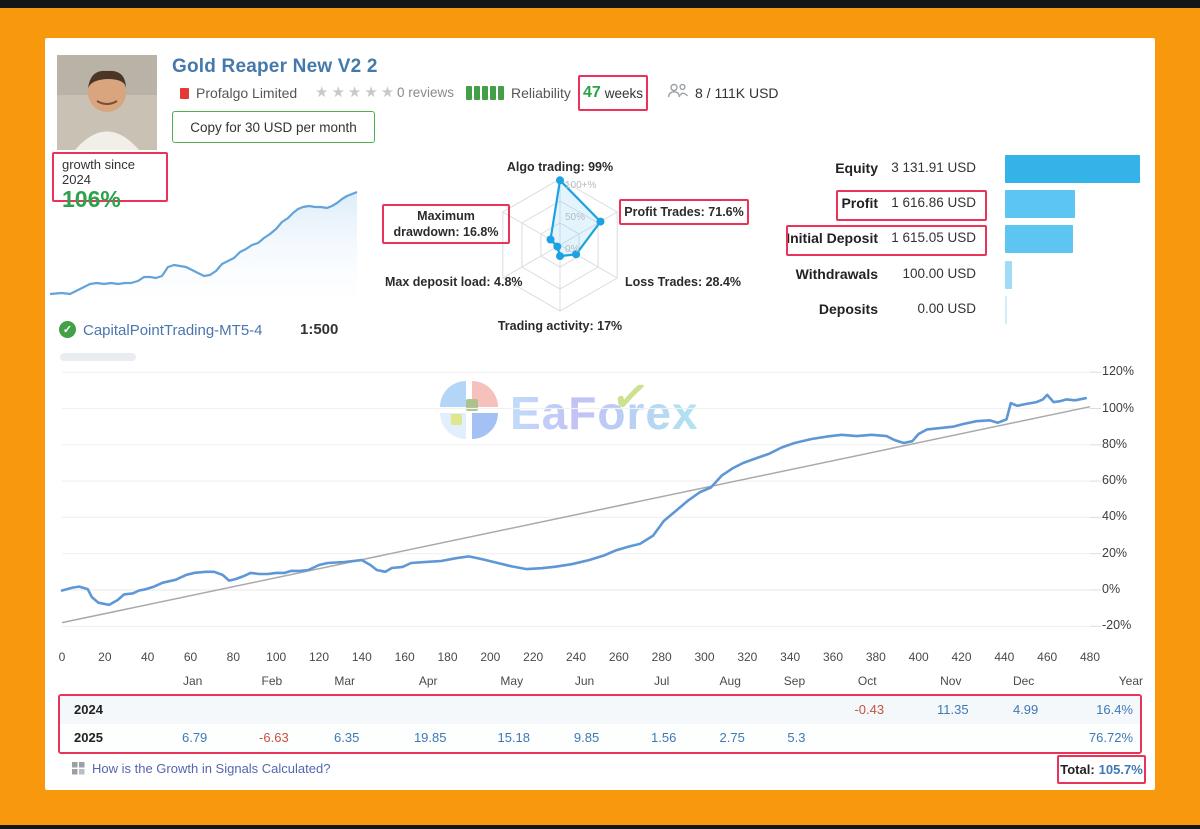 The height and width of the screenshot is (829, 1200). Describe the element at coordinates (600, 4) in the screenshot. I see `top-strip` at that location.